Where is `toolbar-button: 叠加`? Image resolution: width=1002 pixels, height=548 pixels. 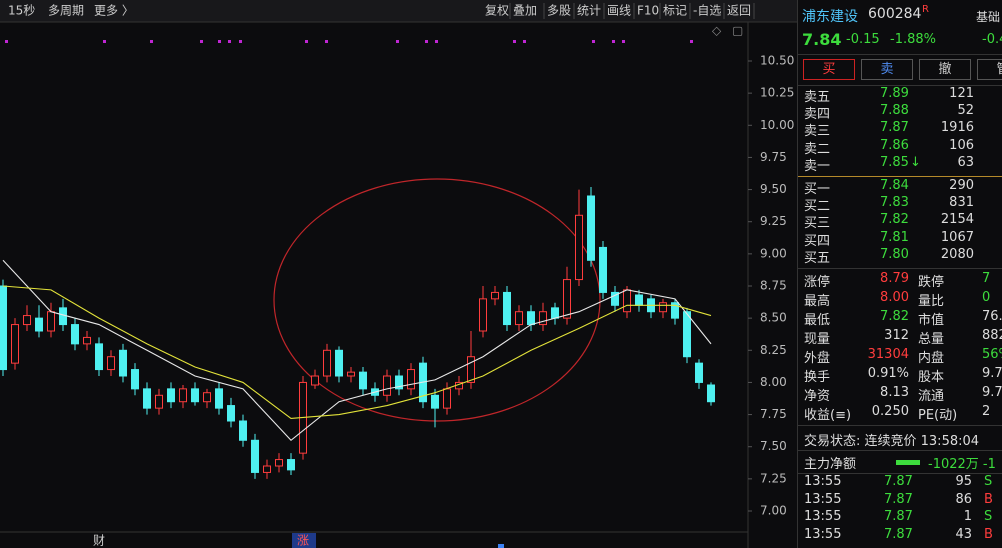
toolbar-button: 叠加 is located at coordinates (525, 11).